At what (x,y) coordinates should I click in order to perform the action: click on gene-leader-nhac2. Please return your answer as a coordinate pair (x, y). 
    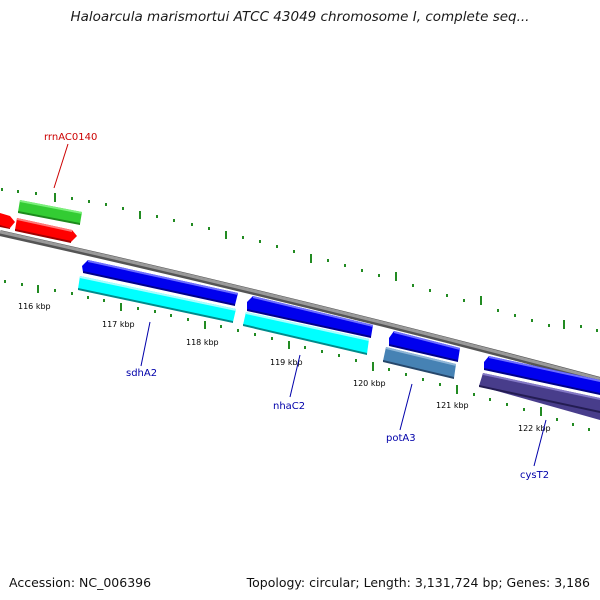
    Looking at the image, I should click on (295, 376).